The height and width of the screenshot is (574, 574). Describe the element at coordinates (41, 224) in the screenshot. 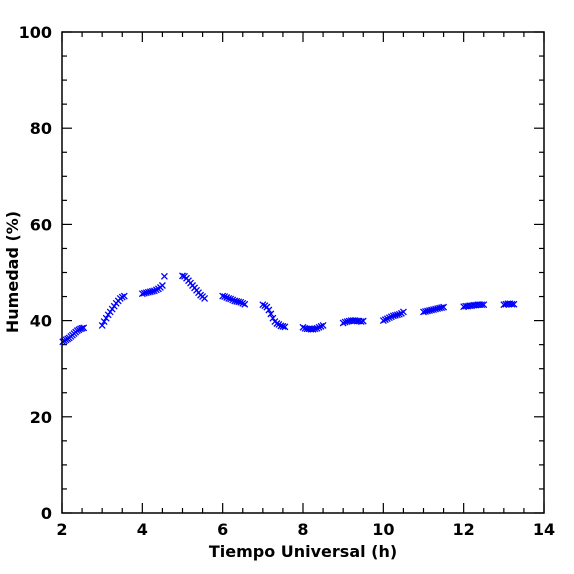

I see `y-tick-label: 60` at that location.